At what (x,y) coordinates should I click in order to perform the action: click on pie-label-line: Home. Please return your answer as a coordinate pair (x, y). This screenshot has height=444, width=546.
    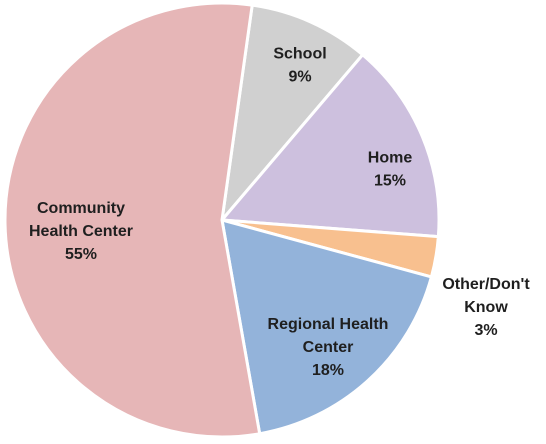
    Looking at the image, I should click on (390, 158).